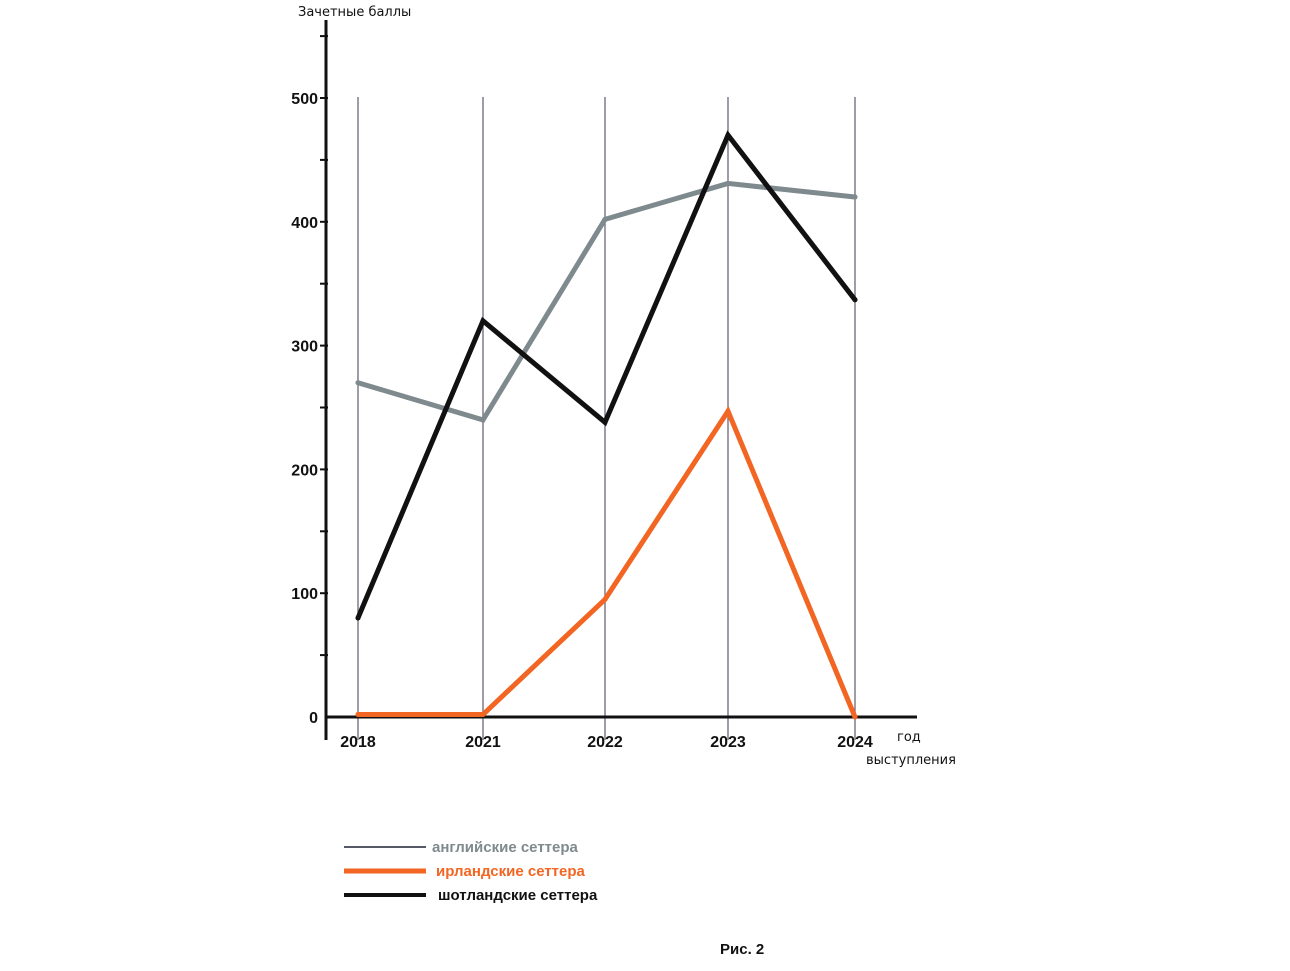 This screenshot has height=971, width=1290. What do you see at coordinates (324, 380) in the screenshot?
I see `y-axis` at bounding box center [324, 380].